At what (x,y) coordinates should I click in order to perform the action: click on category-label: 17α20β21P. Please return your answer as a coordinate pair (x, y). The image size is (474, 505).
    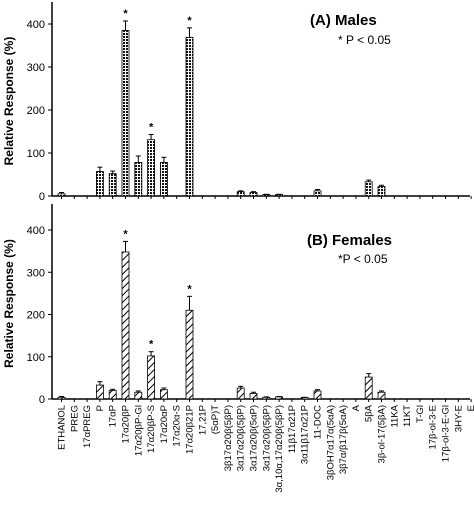
    Looking at the image, I should click on (190, 429).